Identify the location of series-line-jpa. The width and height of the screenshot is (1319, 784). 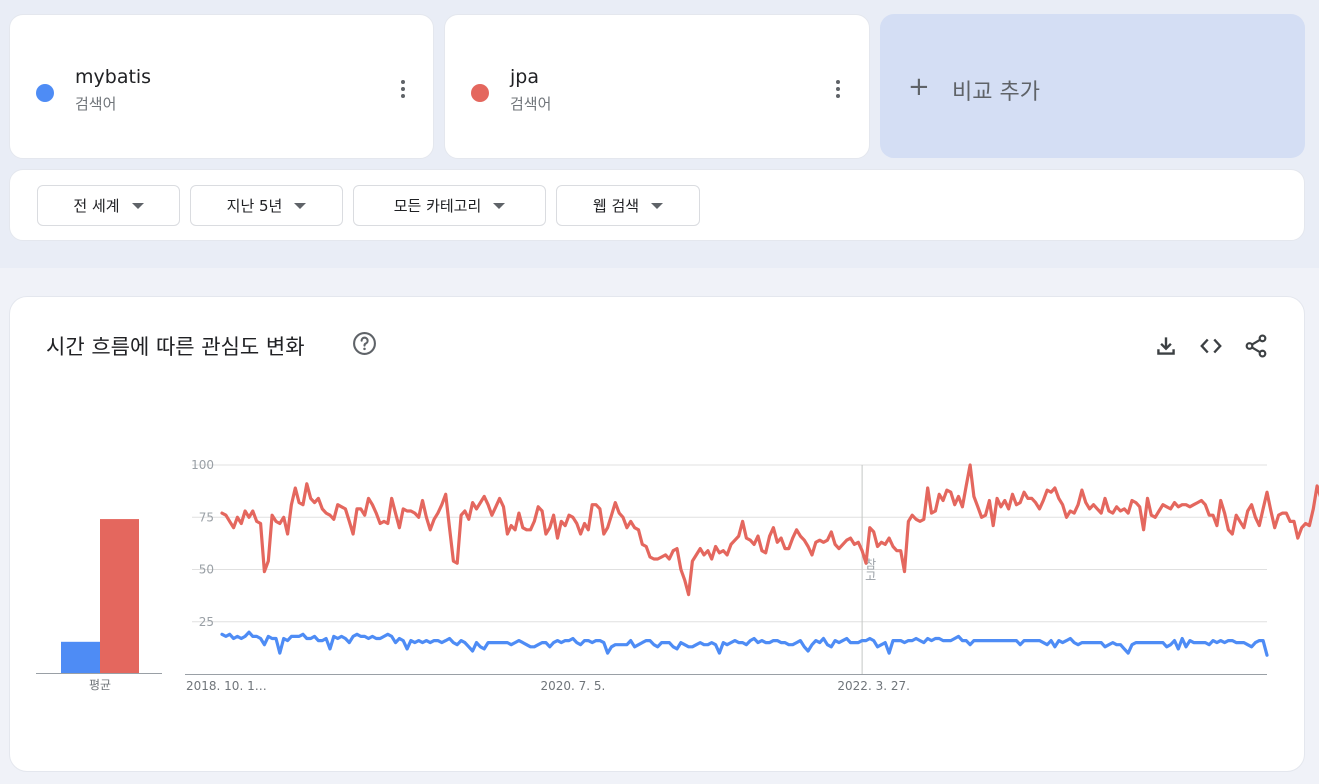
(769, 530).